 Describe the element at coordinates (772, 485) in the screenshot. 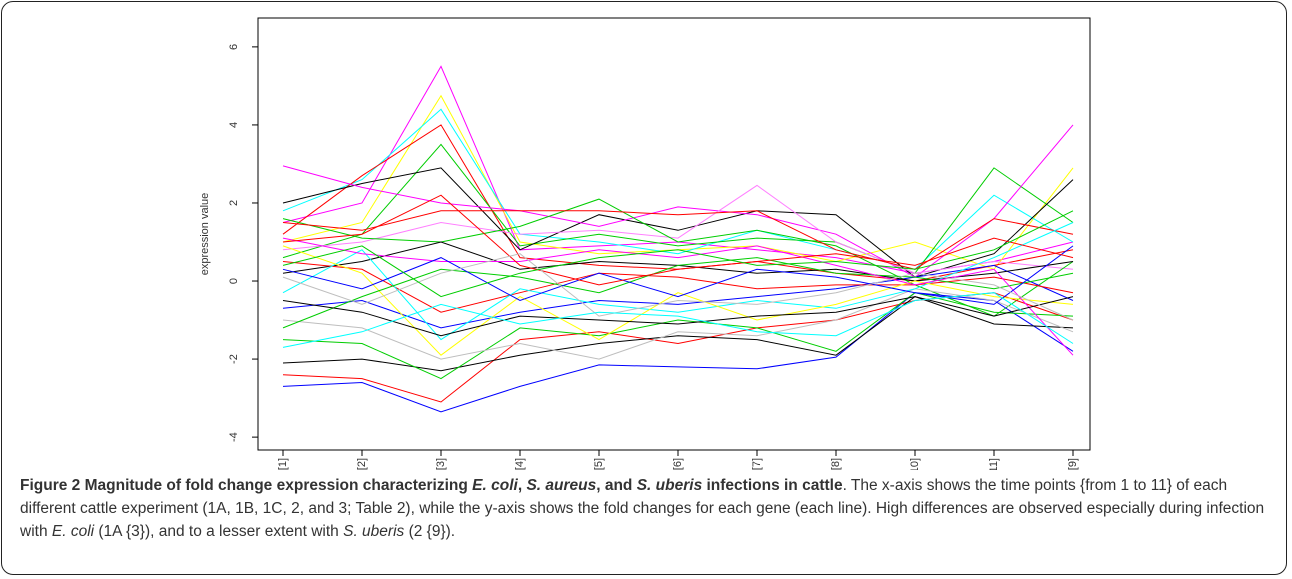

I see `caption-text: infections in cattle` at that location.